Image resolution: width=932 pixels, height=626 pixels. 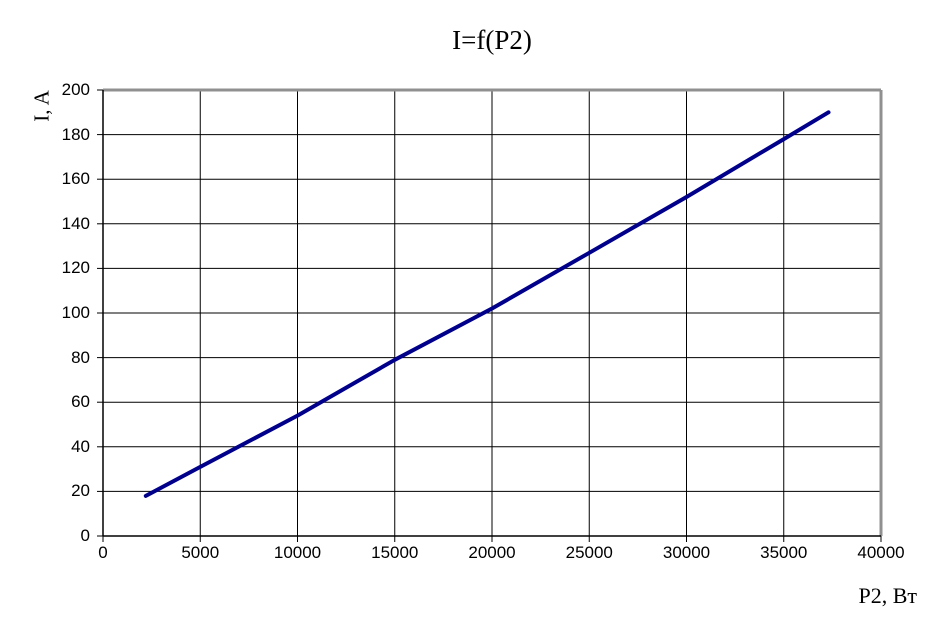 What do you see at coordinates (492, 40) in the screenshot?
I see `chart-title: I=f(P2)` at bounding box center [492, 40].